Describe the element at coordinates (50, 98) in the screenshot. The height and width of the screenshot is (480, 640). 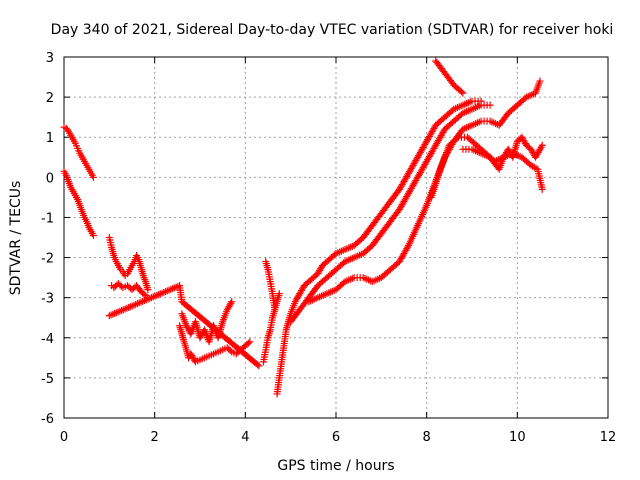
I see `y-tick-label: 2` at that location.